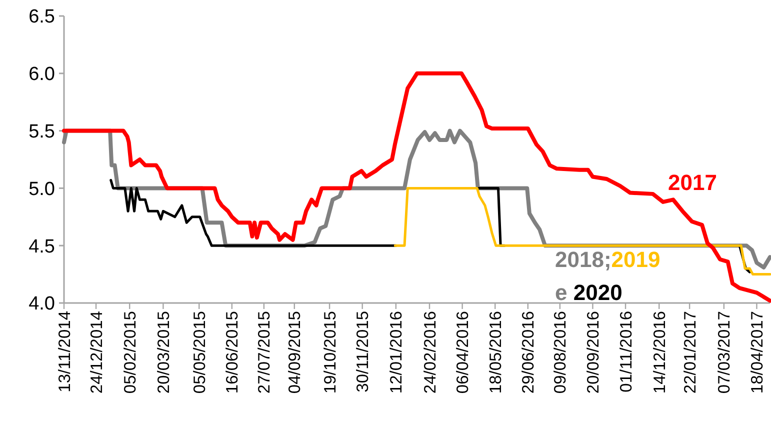 This screenshot has height=440, width=771. Describe the element at coordinates (635, 259) in the screenshot. I see `series-label: 2019` at that location.